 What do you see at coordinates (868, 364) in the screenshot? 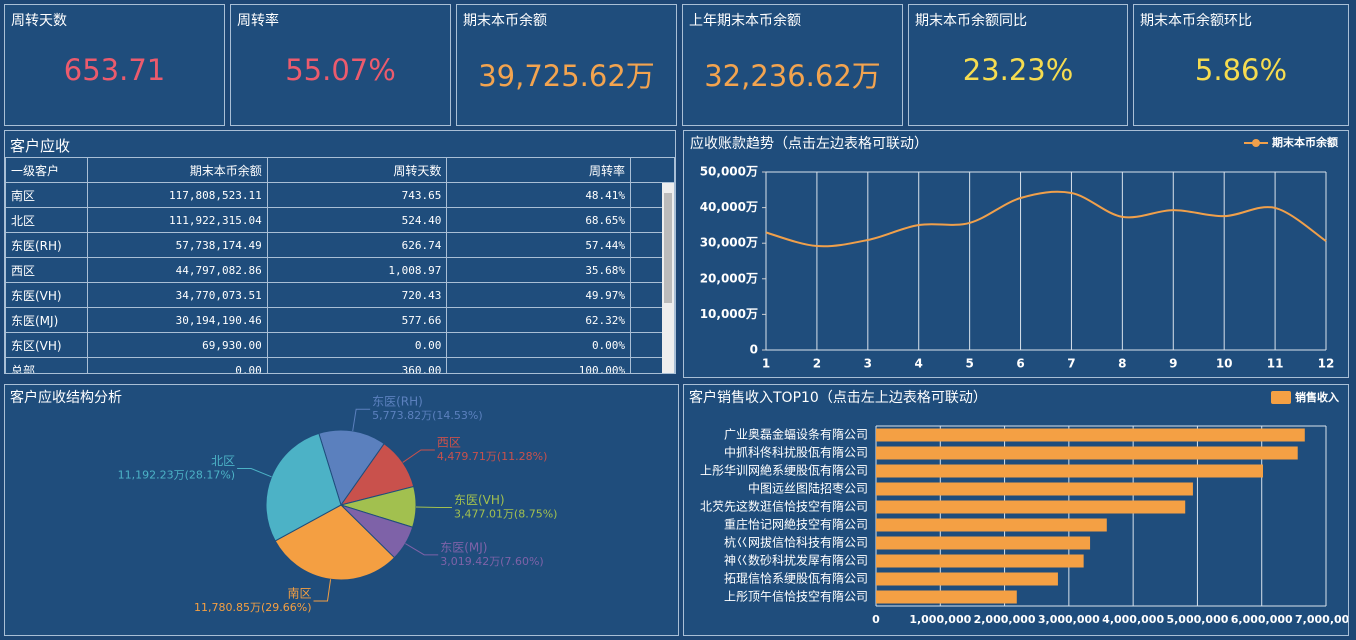
I see `x-tick-label: 3` at bounding box center [868, 364].